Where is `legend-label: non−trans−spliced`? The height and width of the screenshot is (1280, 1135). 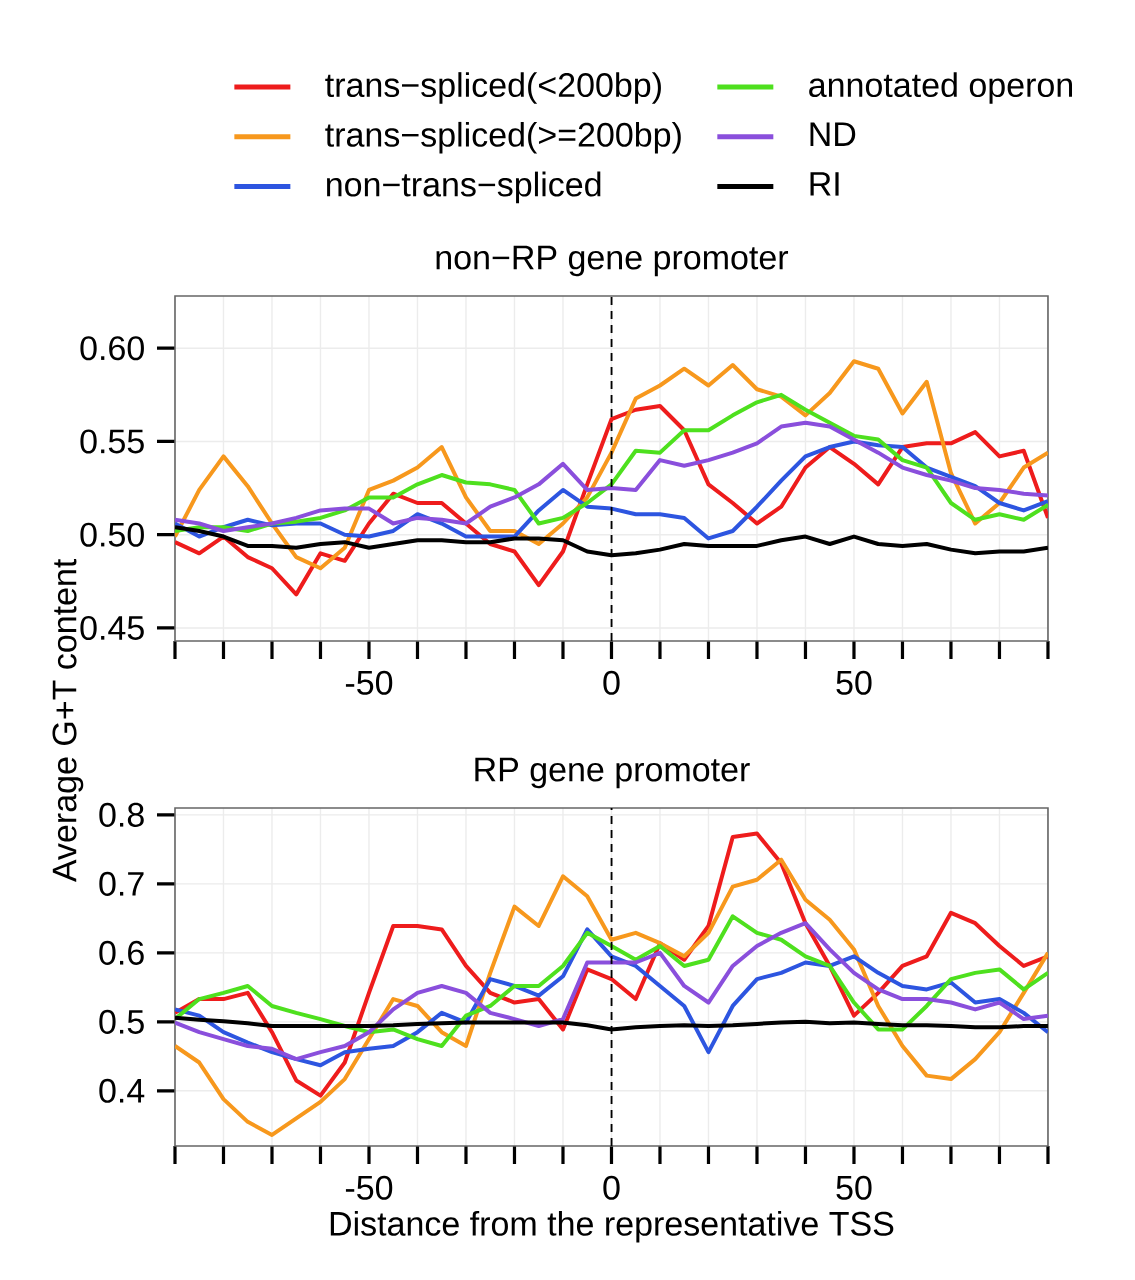
legend-label: non−trans−spliced is located at coordinates (464, 187).